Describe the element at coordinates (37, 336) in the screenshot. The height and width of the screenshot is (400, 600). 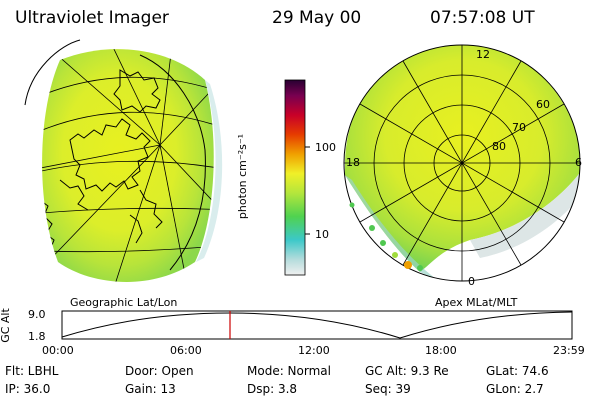
I see `altitude-y-tick-1-8: 1.8` at that location.